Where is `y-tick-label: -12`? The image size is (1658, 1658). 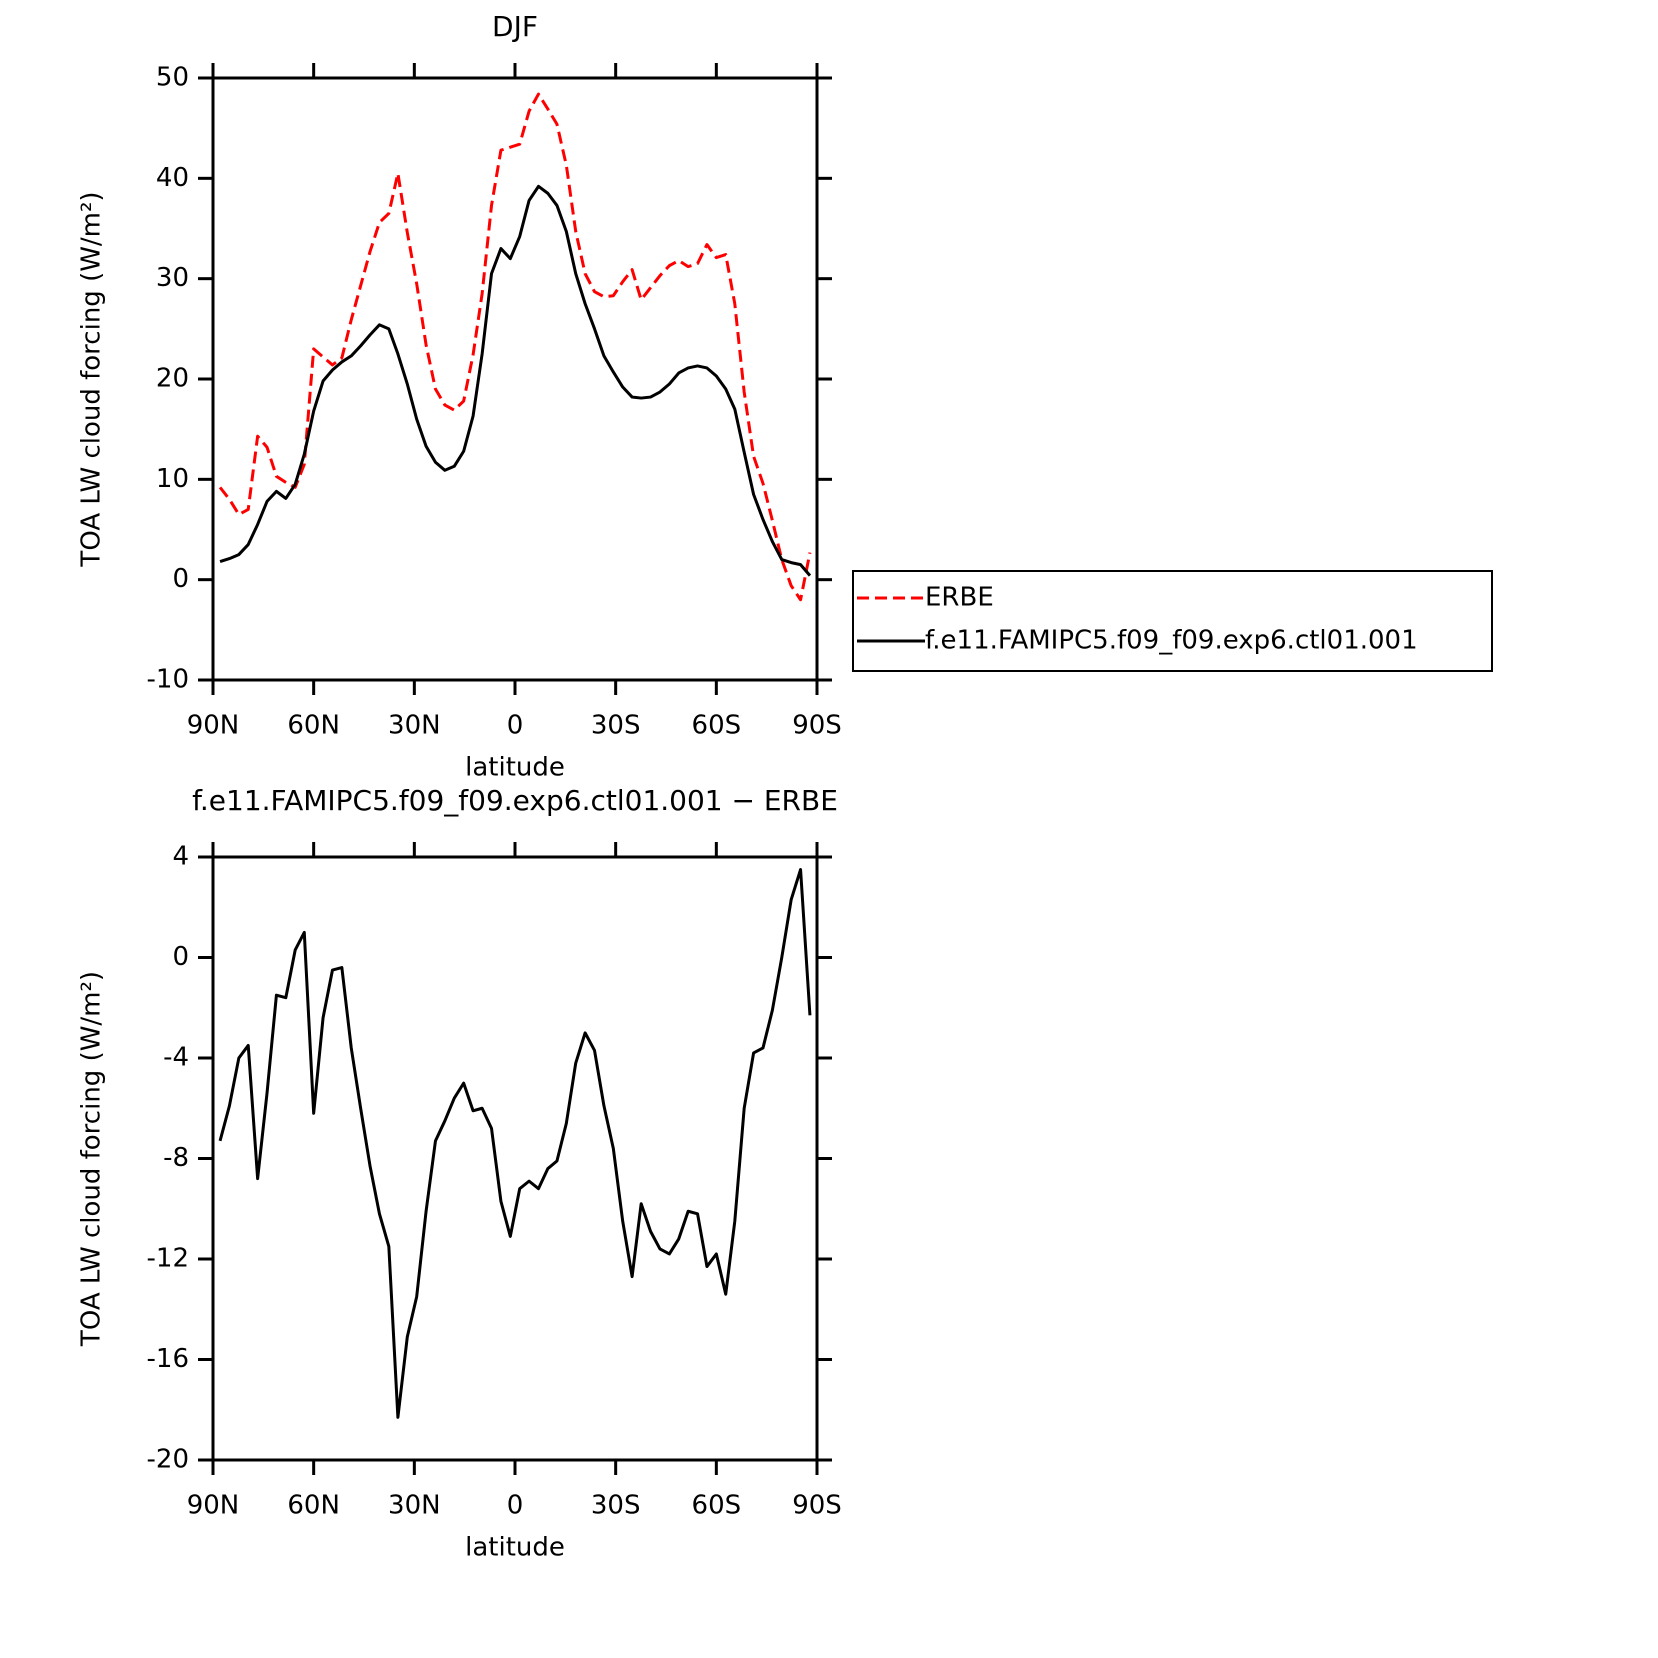 y-tick-label: -12 is located at coordinates (168, 1259).